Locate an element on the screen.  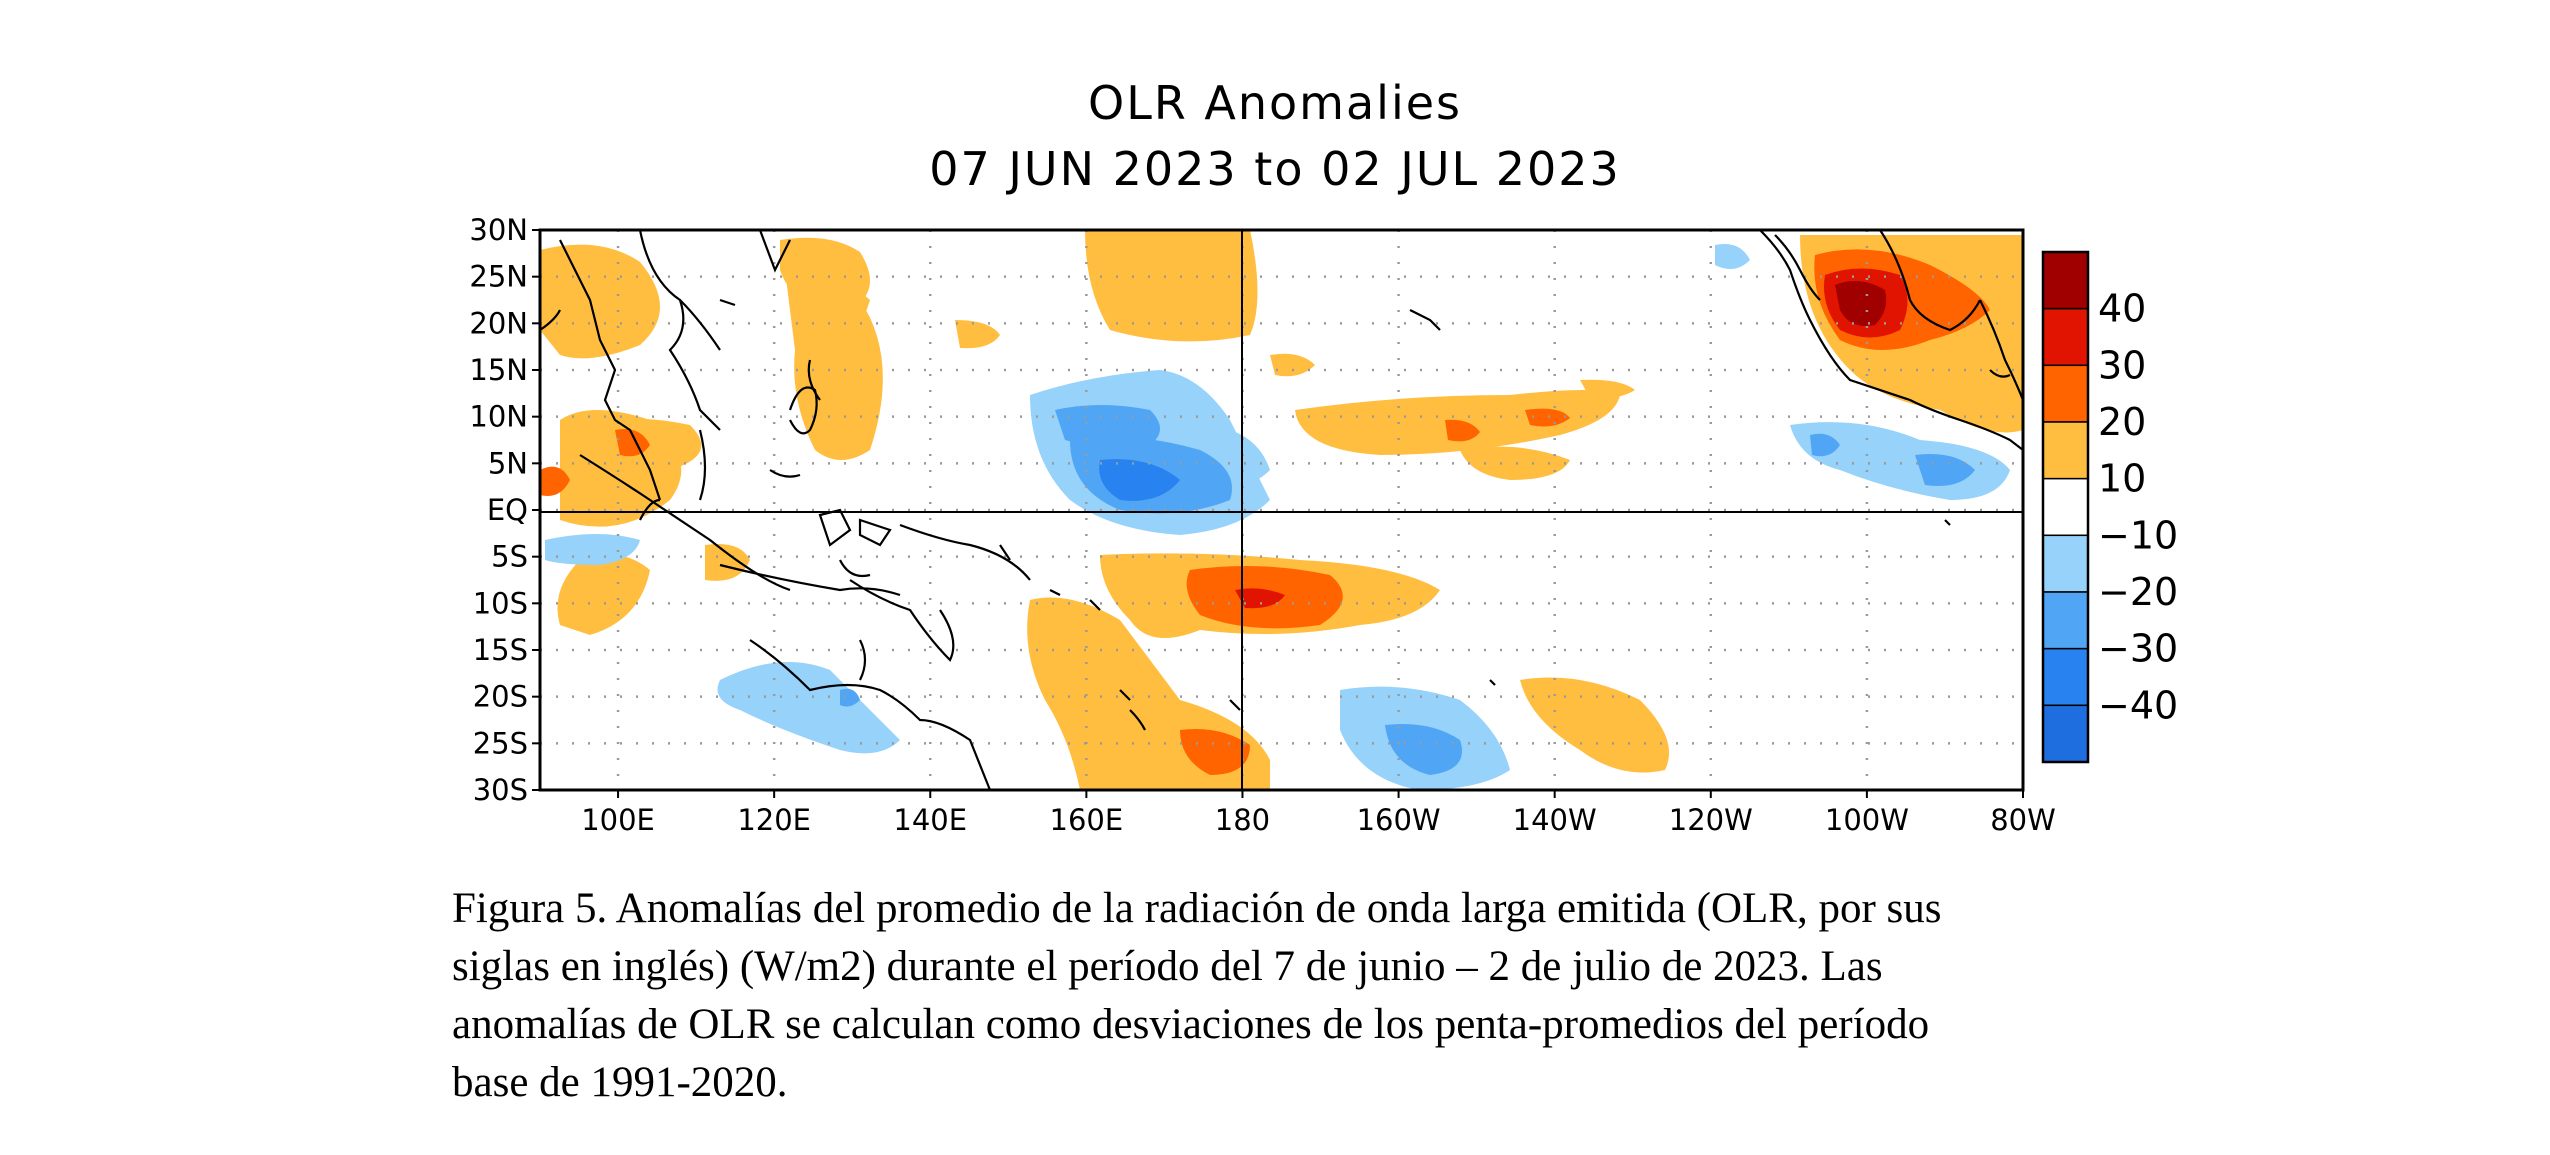
lon-tick-label: 80W is located at coordinates (2023, 820).